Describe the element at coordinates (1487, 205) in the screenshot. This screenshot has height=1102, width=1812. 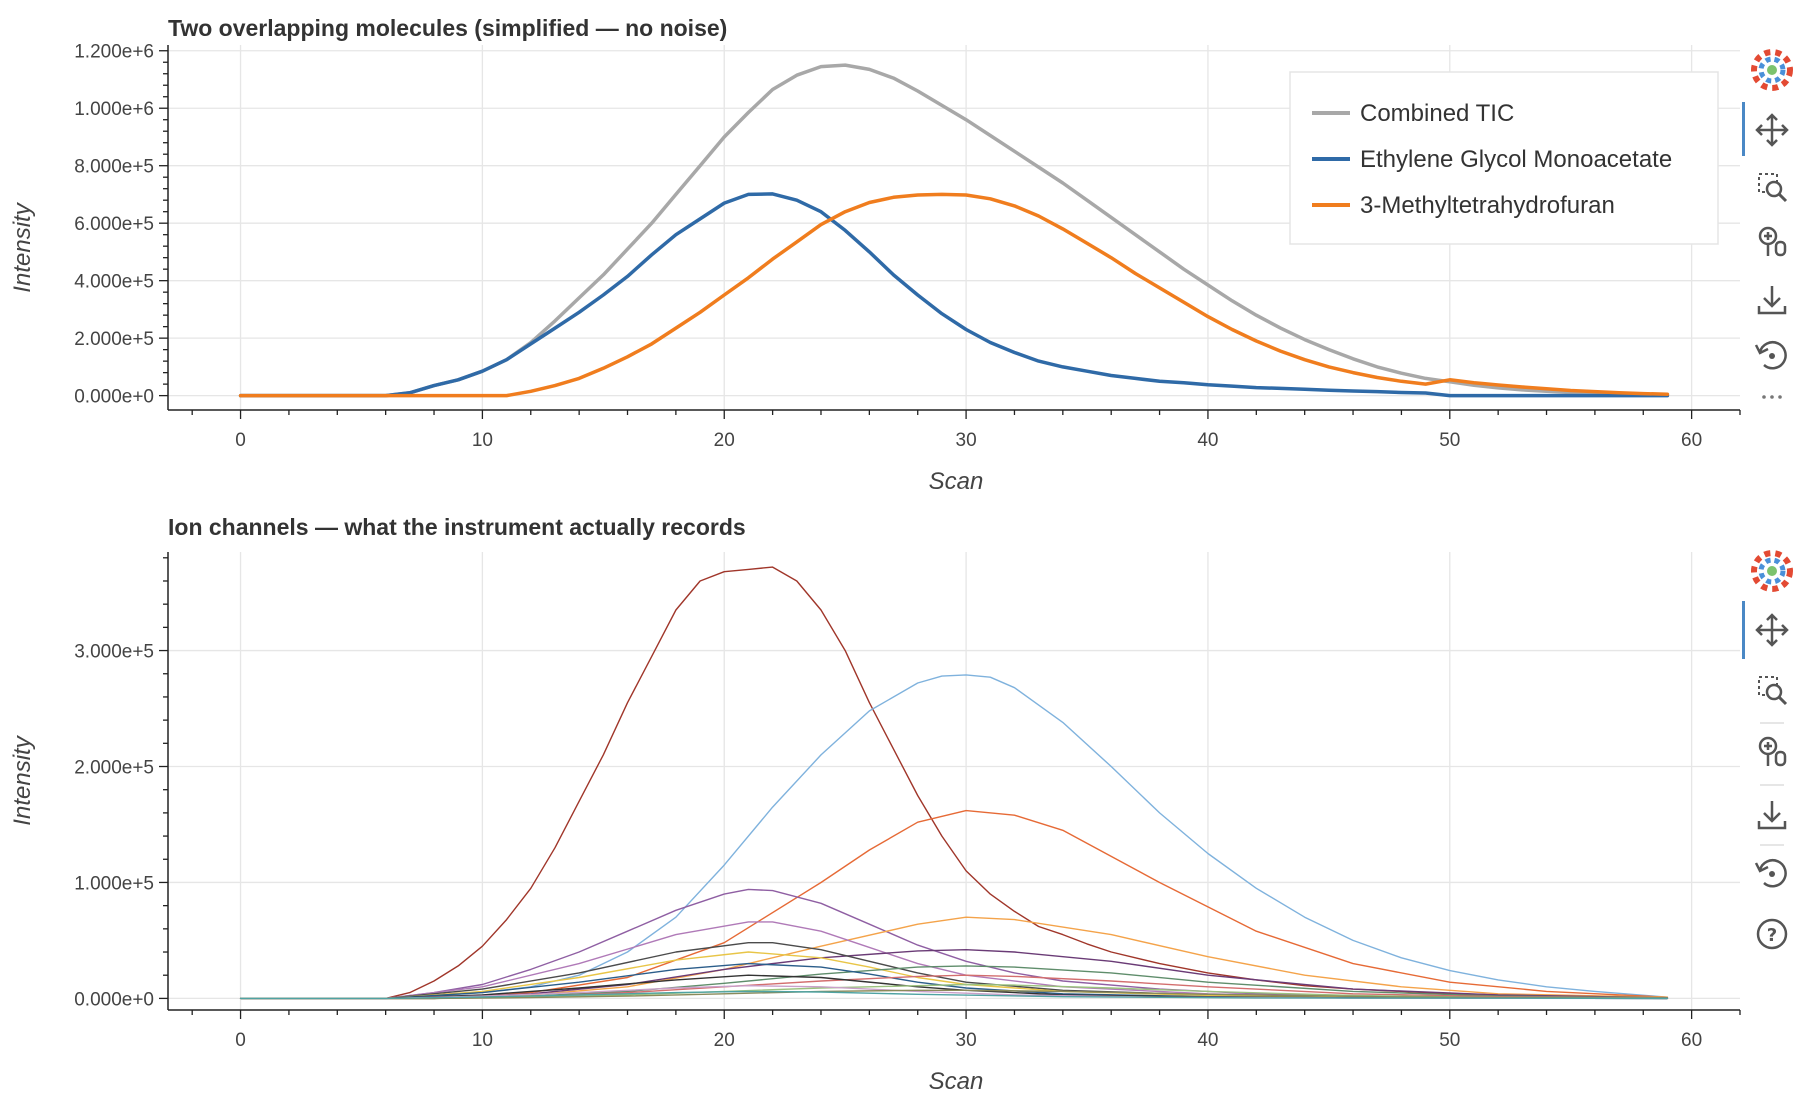
I see `legend-label: 3-Methyltetrahydrofuran` at that location.